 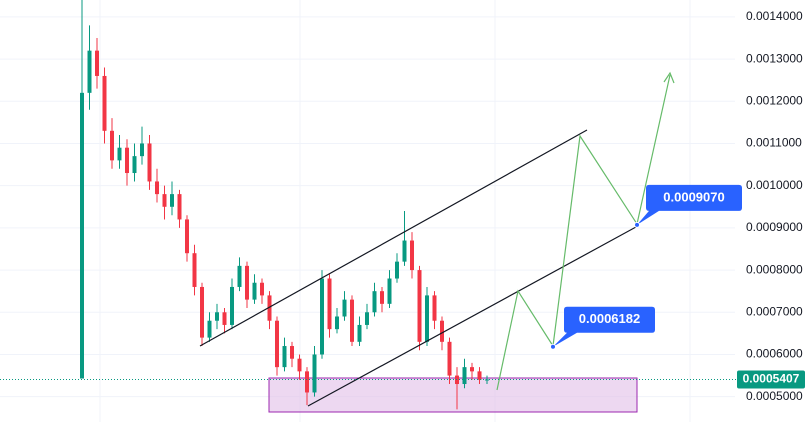 I want to click on y-tick-label: 0.0007000, so click(x=774, y=311).